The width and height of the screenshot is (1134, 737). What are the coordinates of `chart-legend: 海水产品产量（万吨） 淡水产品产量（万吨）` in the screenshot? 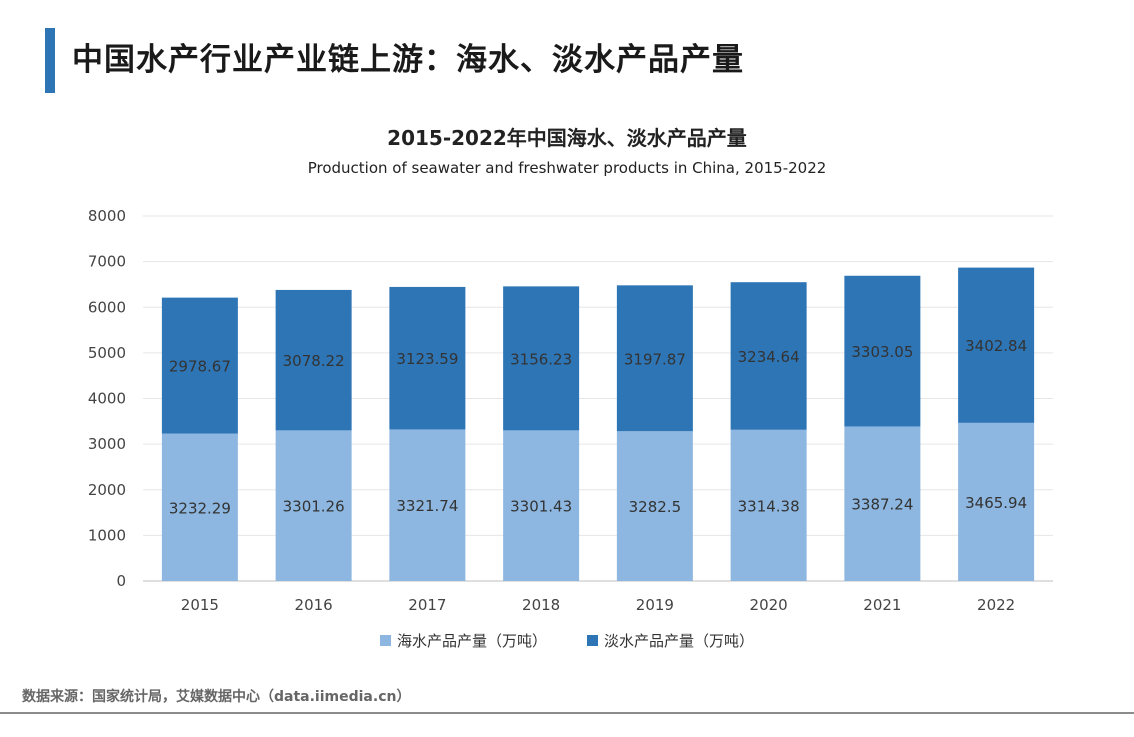 It's located at (567, 640).